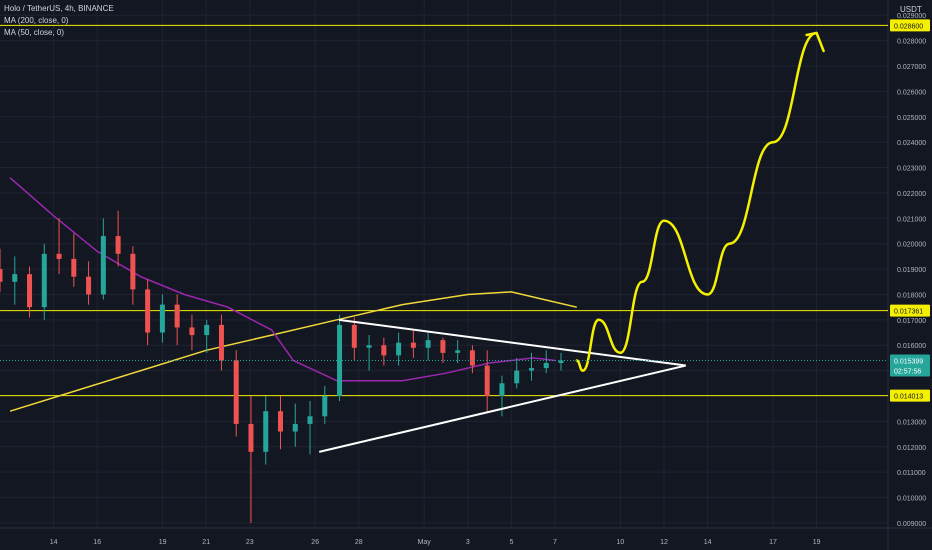  Describe the element at coordinates (911, 270) in the screenshot. I see `y-tick-label: 0.019000` at that location.